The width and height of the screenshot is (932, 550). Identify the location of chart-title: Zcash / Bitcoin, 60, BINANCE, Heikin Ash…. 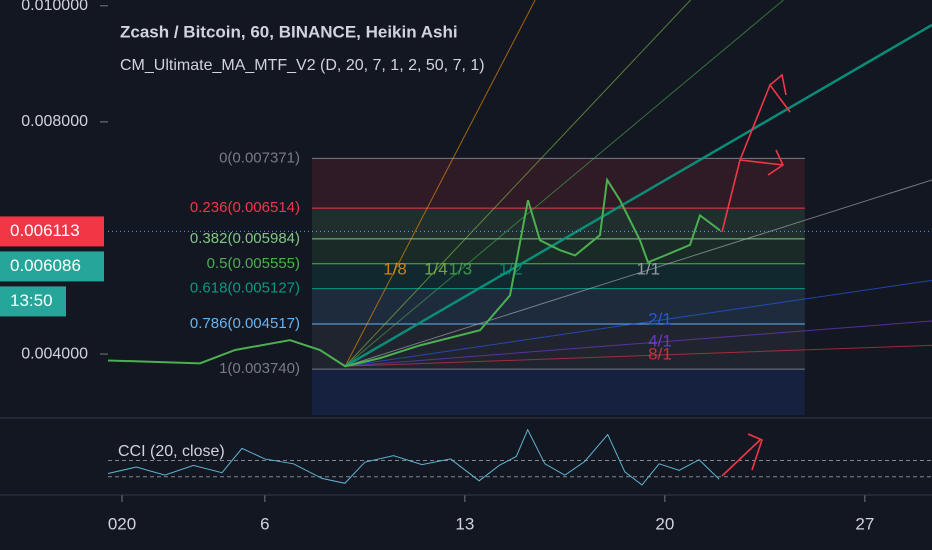
(289, 31).